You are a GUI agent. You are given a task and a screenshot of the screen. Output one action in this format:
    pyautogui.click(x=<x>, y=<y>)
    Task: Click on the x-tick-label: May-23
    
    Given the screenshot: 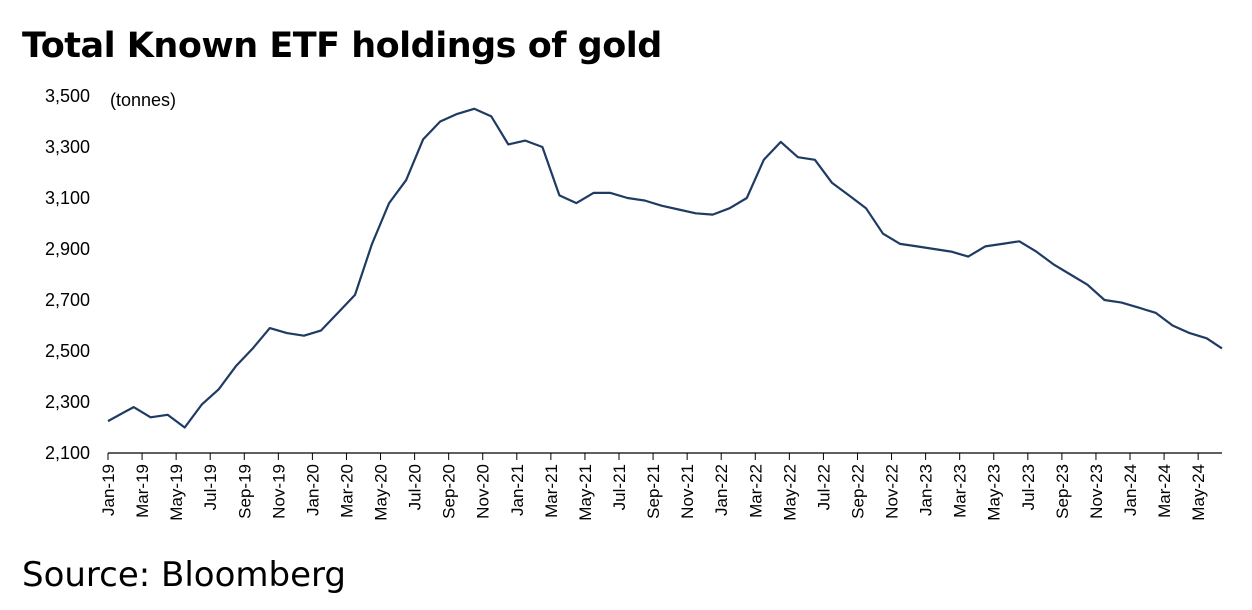 What is the action you would take?
    pyautogui.click(x=994, y=492)
    